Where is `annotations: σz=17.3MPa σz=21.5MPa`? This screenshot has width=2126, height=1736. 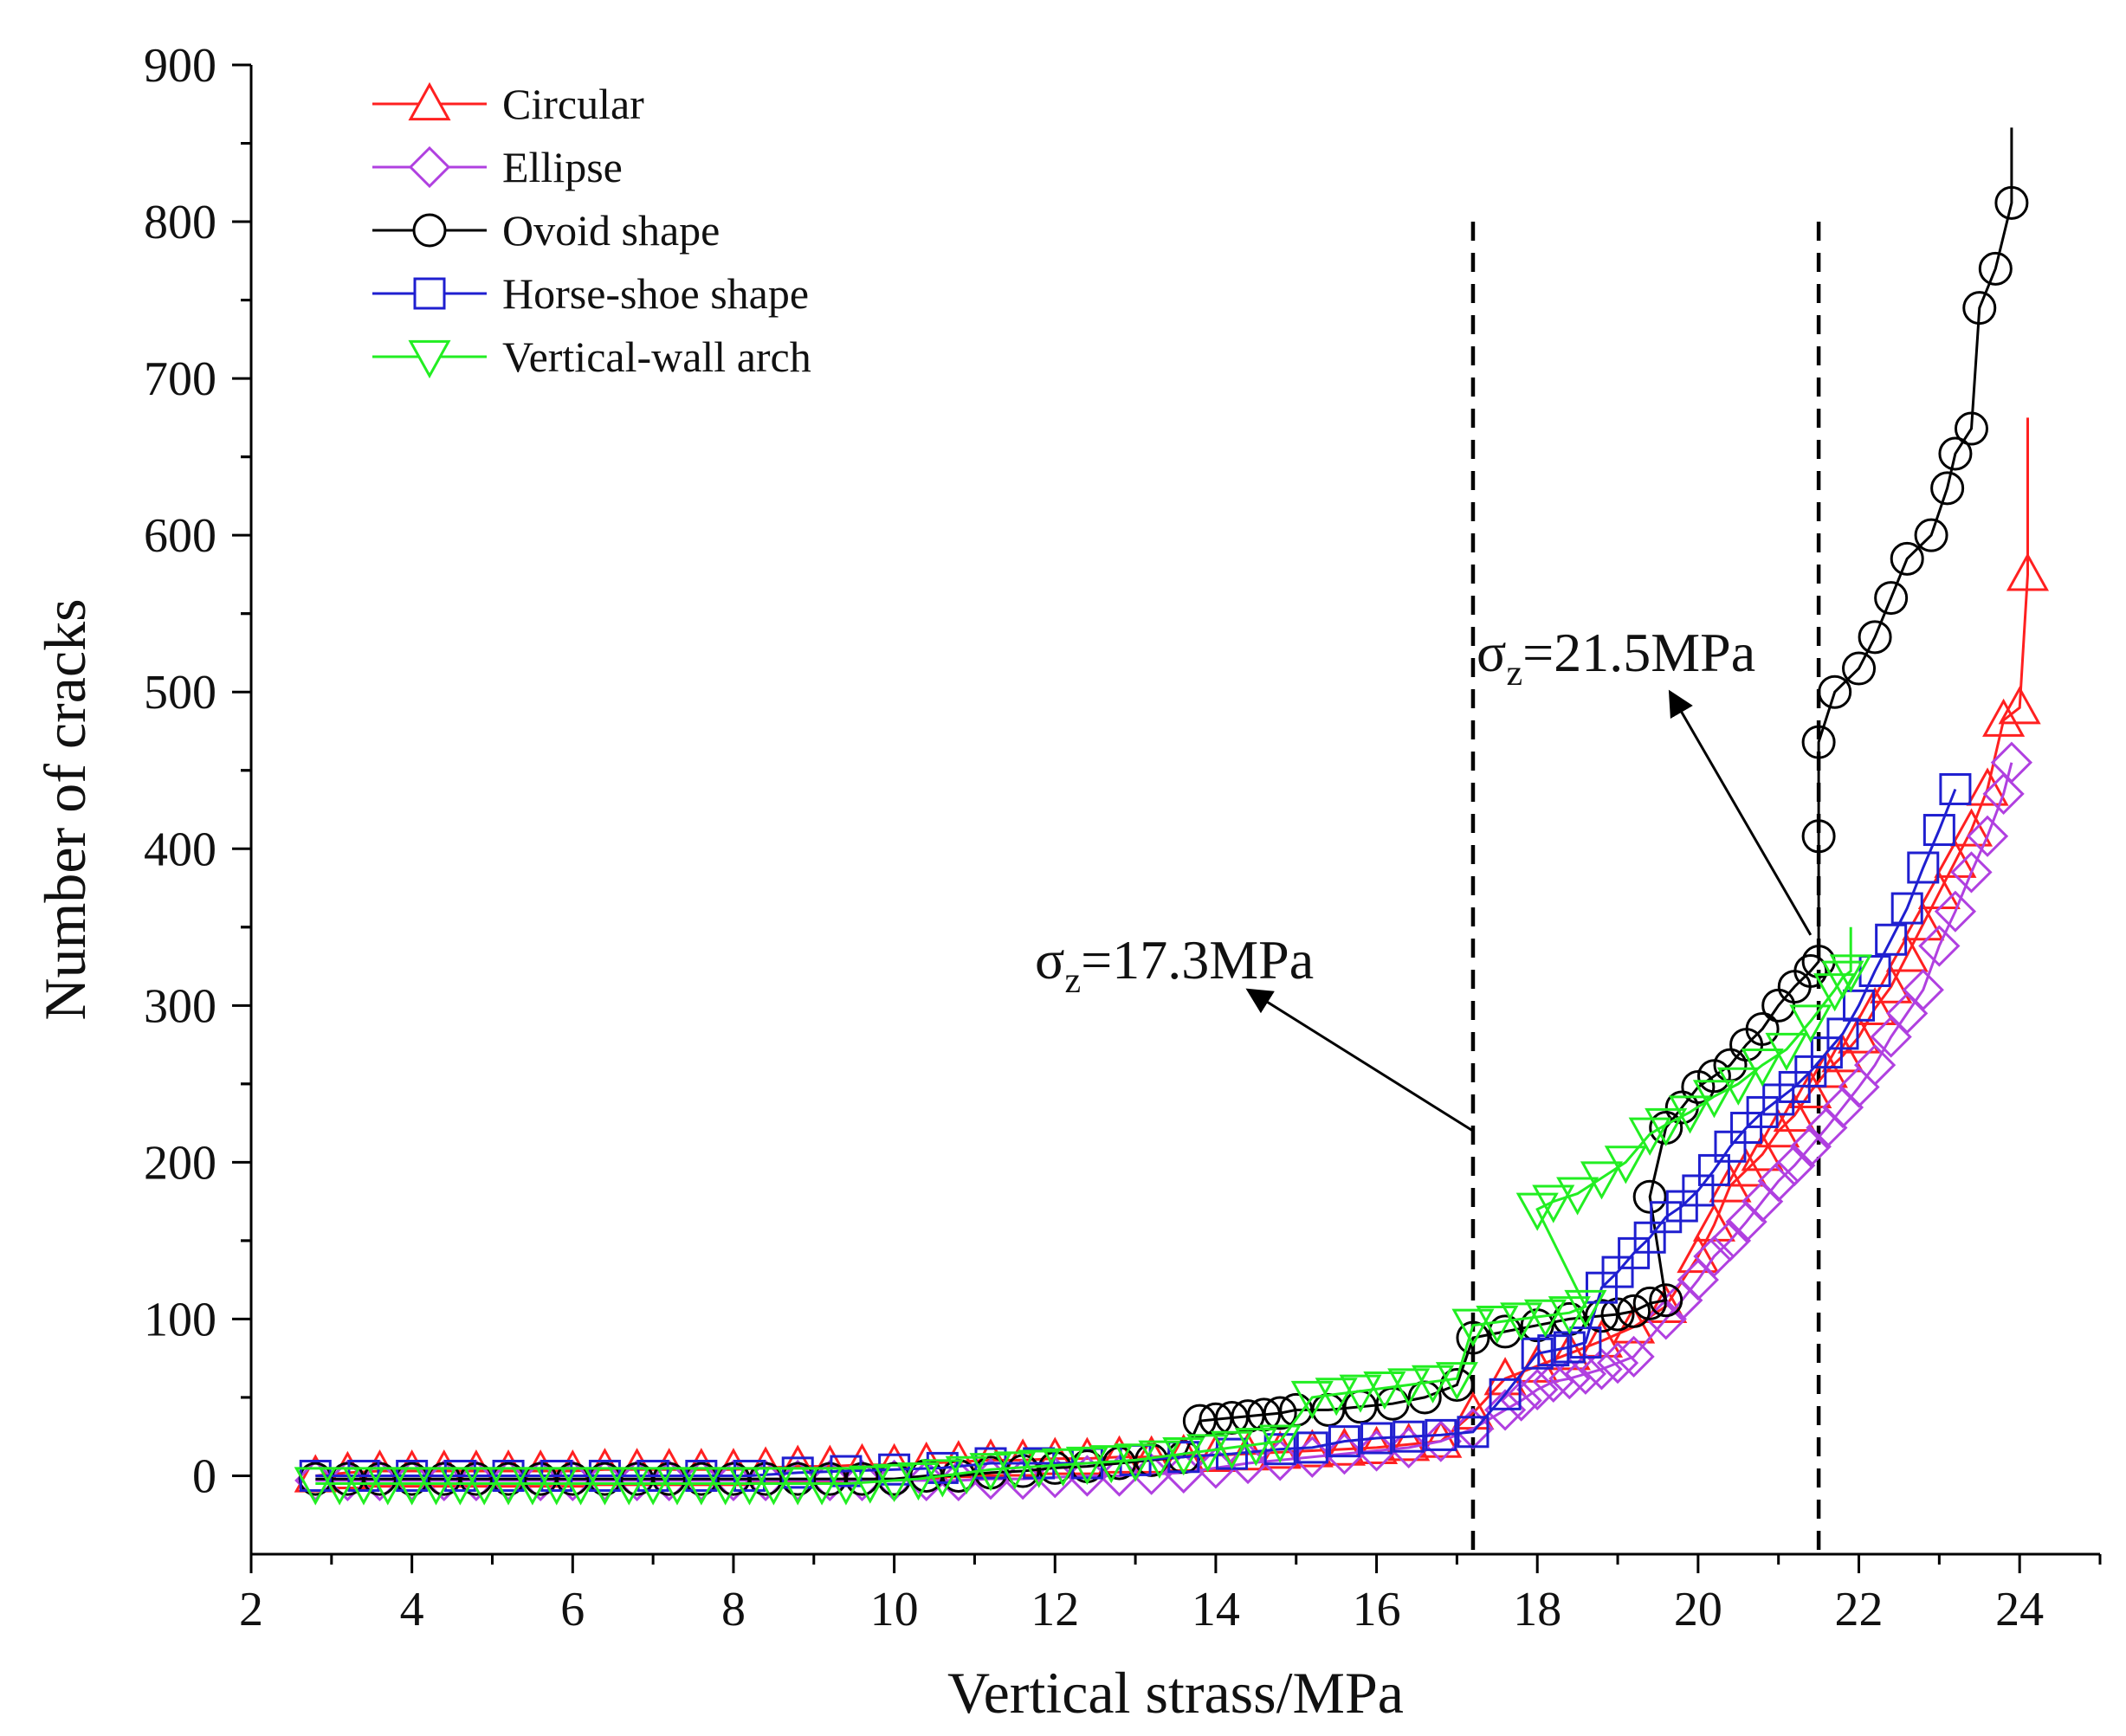
annotations: σz=17.3MPa σz=21.5MPa is located at coordinates (1424, 877).